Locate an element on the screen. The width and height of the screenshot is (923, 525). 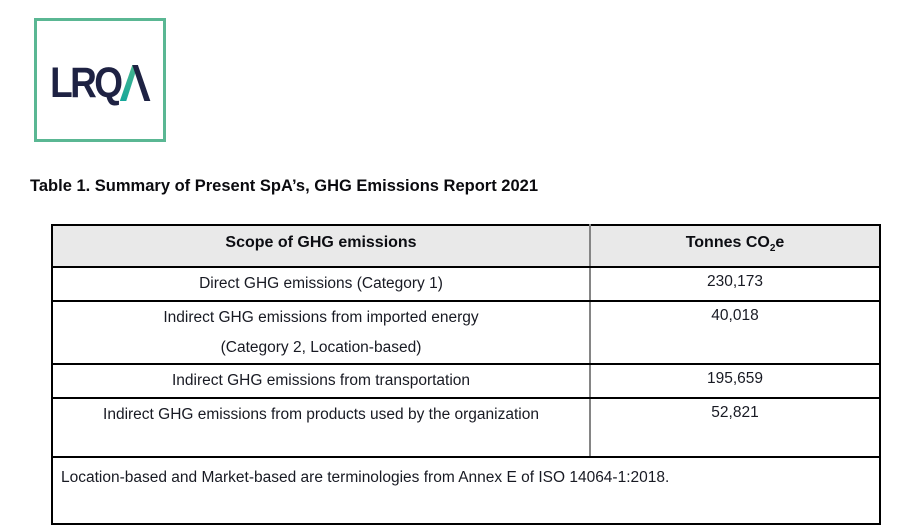
row-label: Direct GHG emissions (Category 1) is located at coordinates (321, 285).